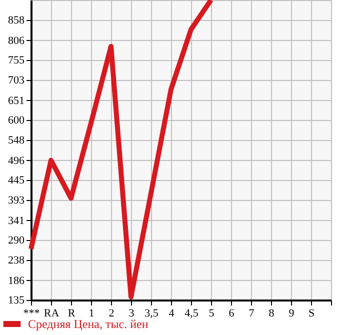 The image size is (345, 335). What do you see at coordinates (16, 240) in the screenshot?
I see `y-tick-label: 290` at bounding box center [16, 240].